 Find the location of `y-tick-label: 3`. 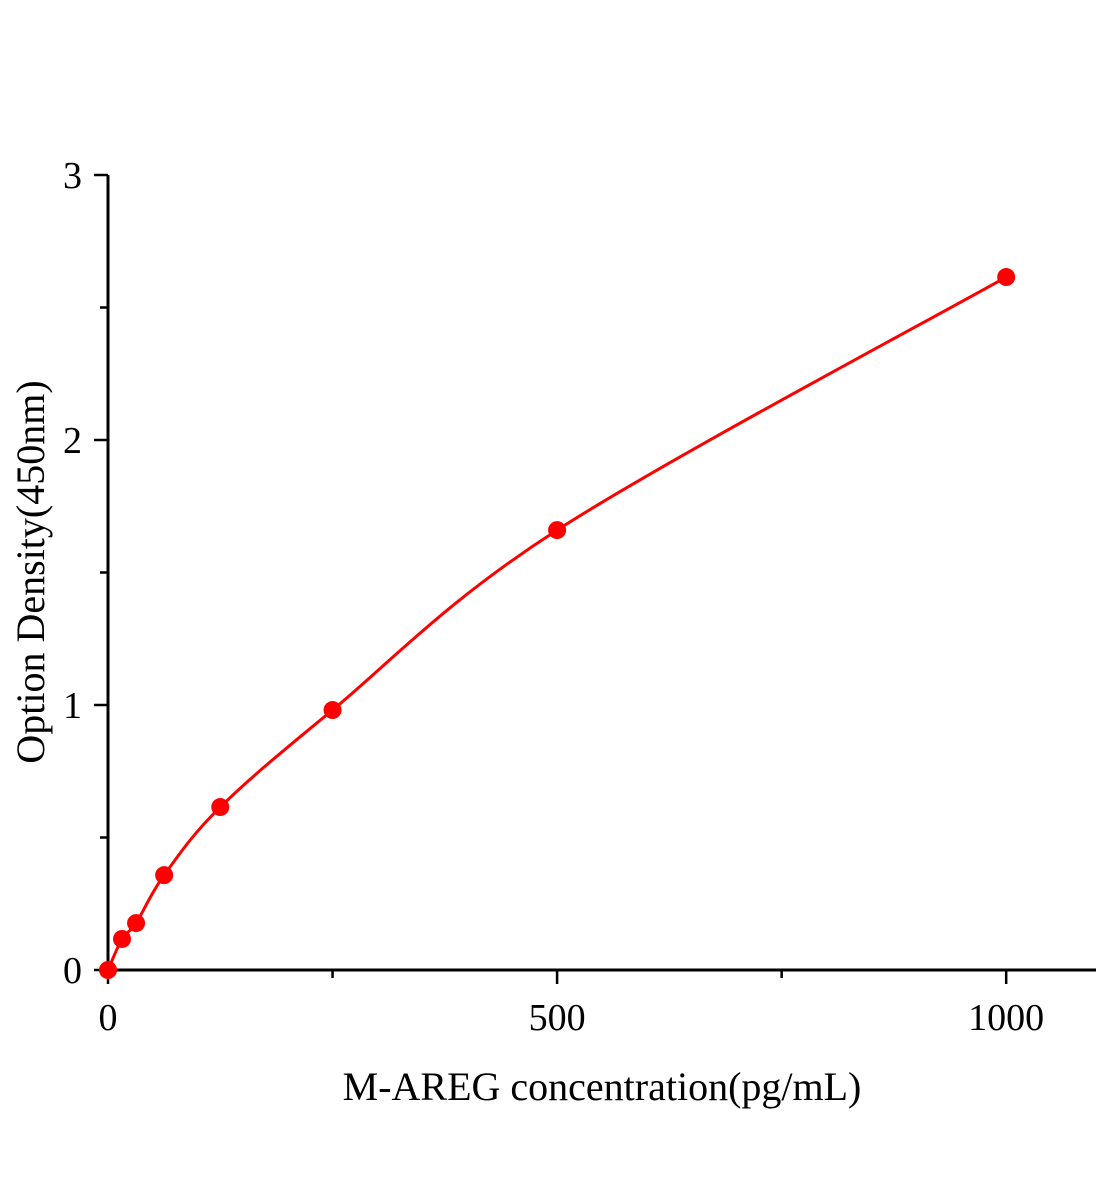

y-tick-label: 3 is located at coordinates (72, 176).